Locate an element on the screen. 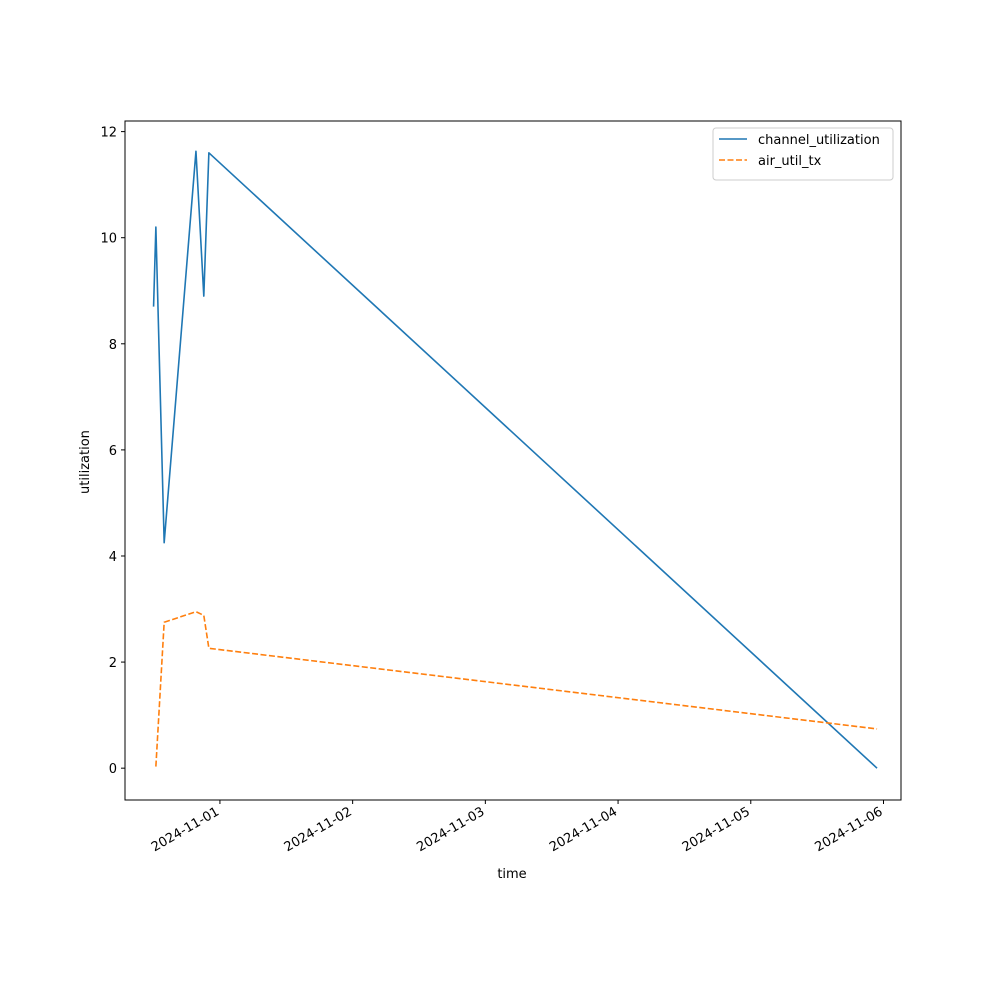 Image resolution: width=1000 pixels, height=1000 pixels. x-axis-label: time is located at coordinates (511, 874).